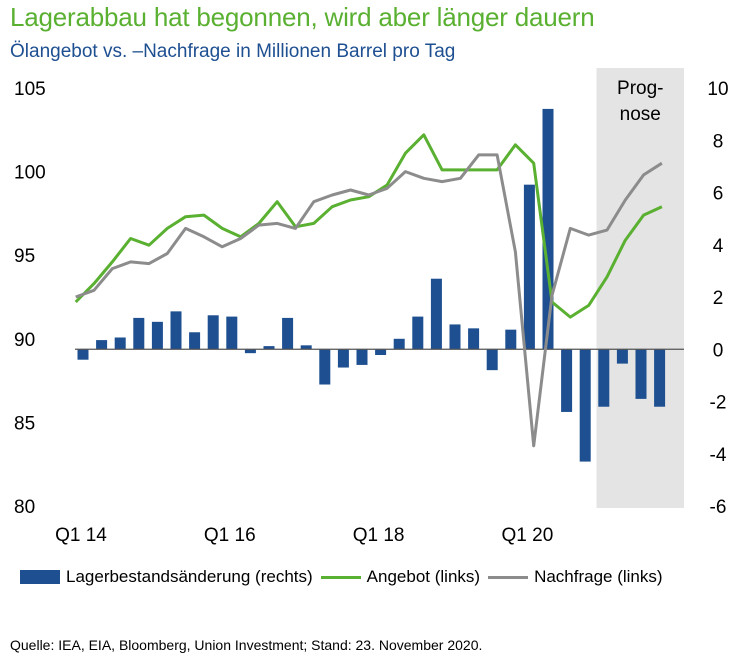  I want to click on right-axis-tick-label: 4, so click(718, 246).